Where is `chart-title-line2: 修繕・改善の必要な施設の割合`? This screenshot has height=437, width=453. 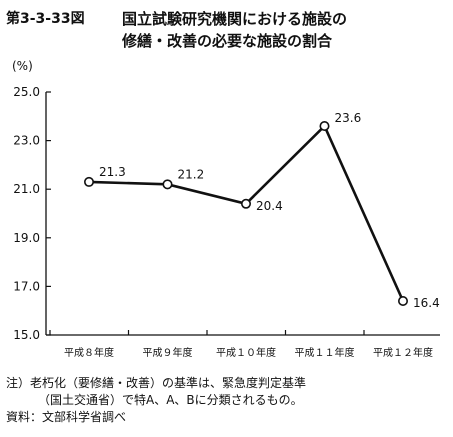 chart-title-line2: 修繕・改善の必要な施設の割合 is located at coordinates (227, 41).